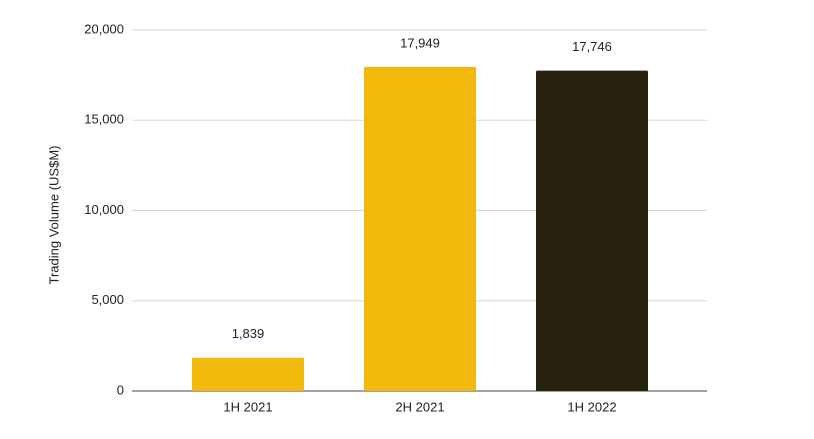 This screenshot has height=439, width=814. Describe the element at coordinates (104, 28) in the screenshot. I see `y-tick-label: 20,000` at that location.